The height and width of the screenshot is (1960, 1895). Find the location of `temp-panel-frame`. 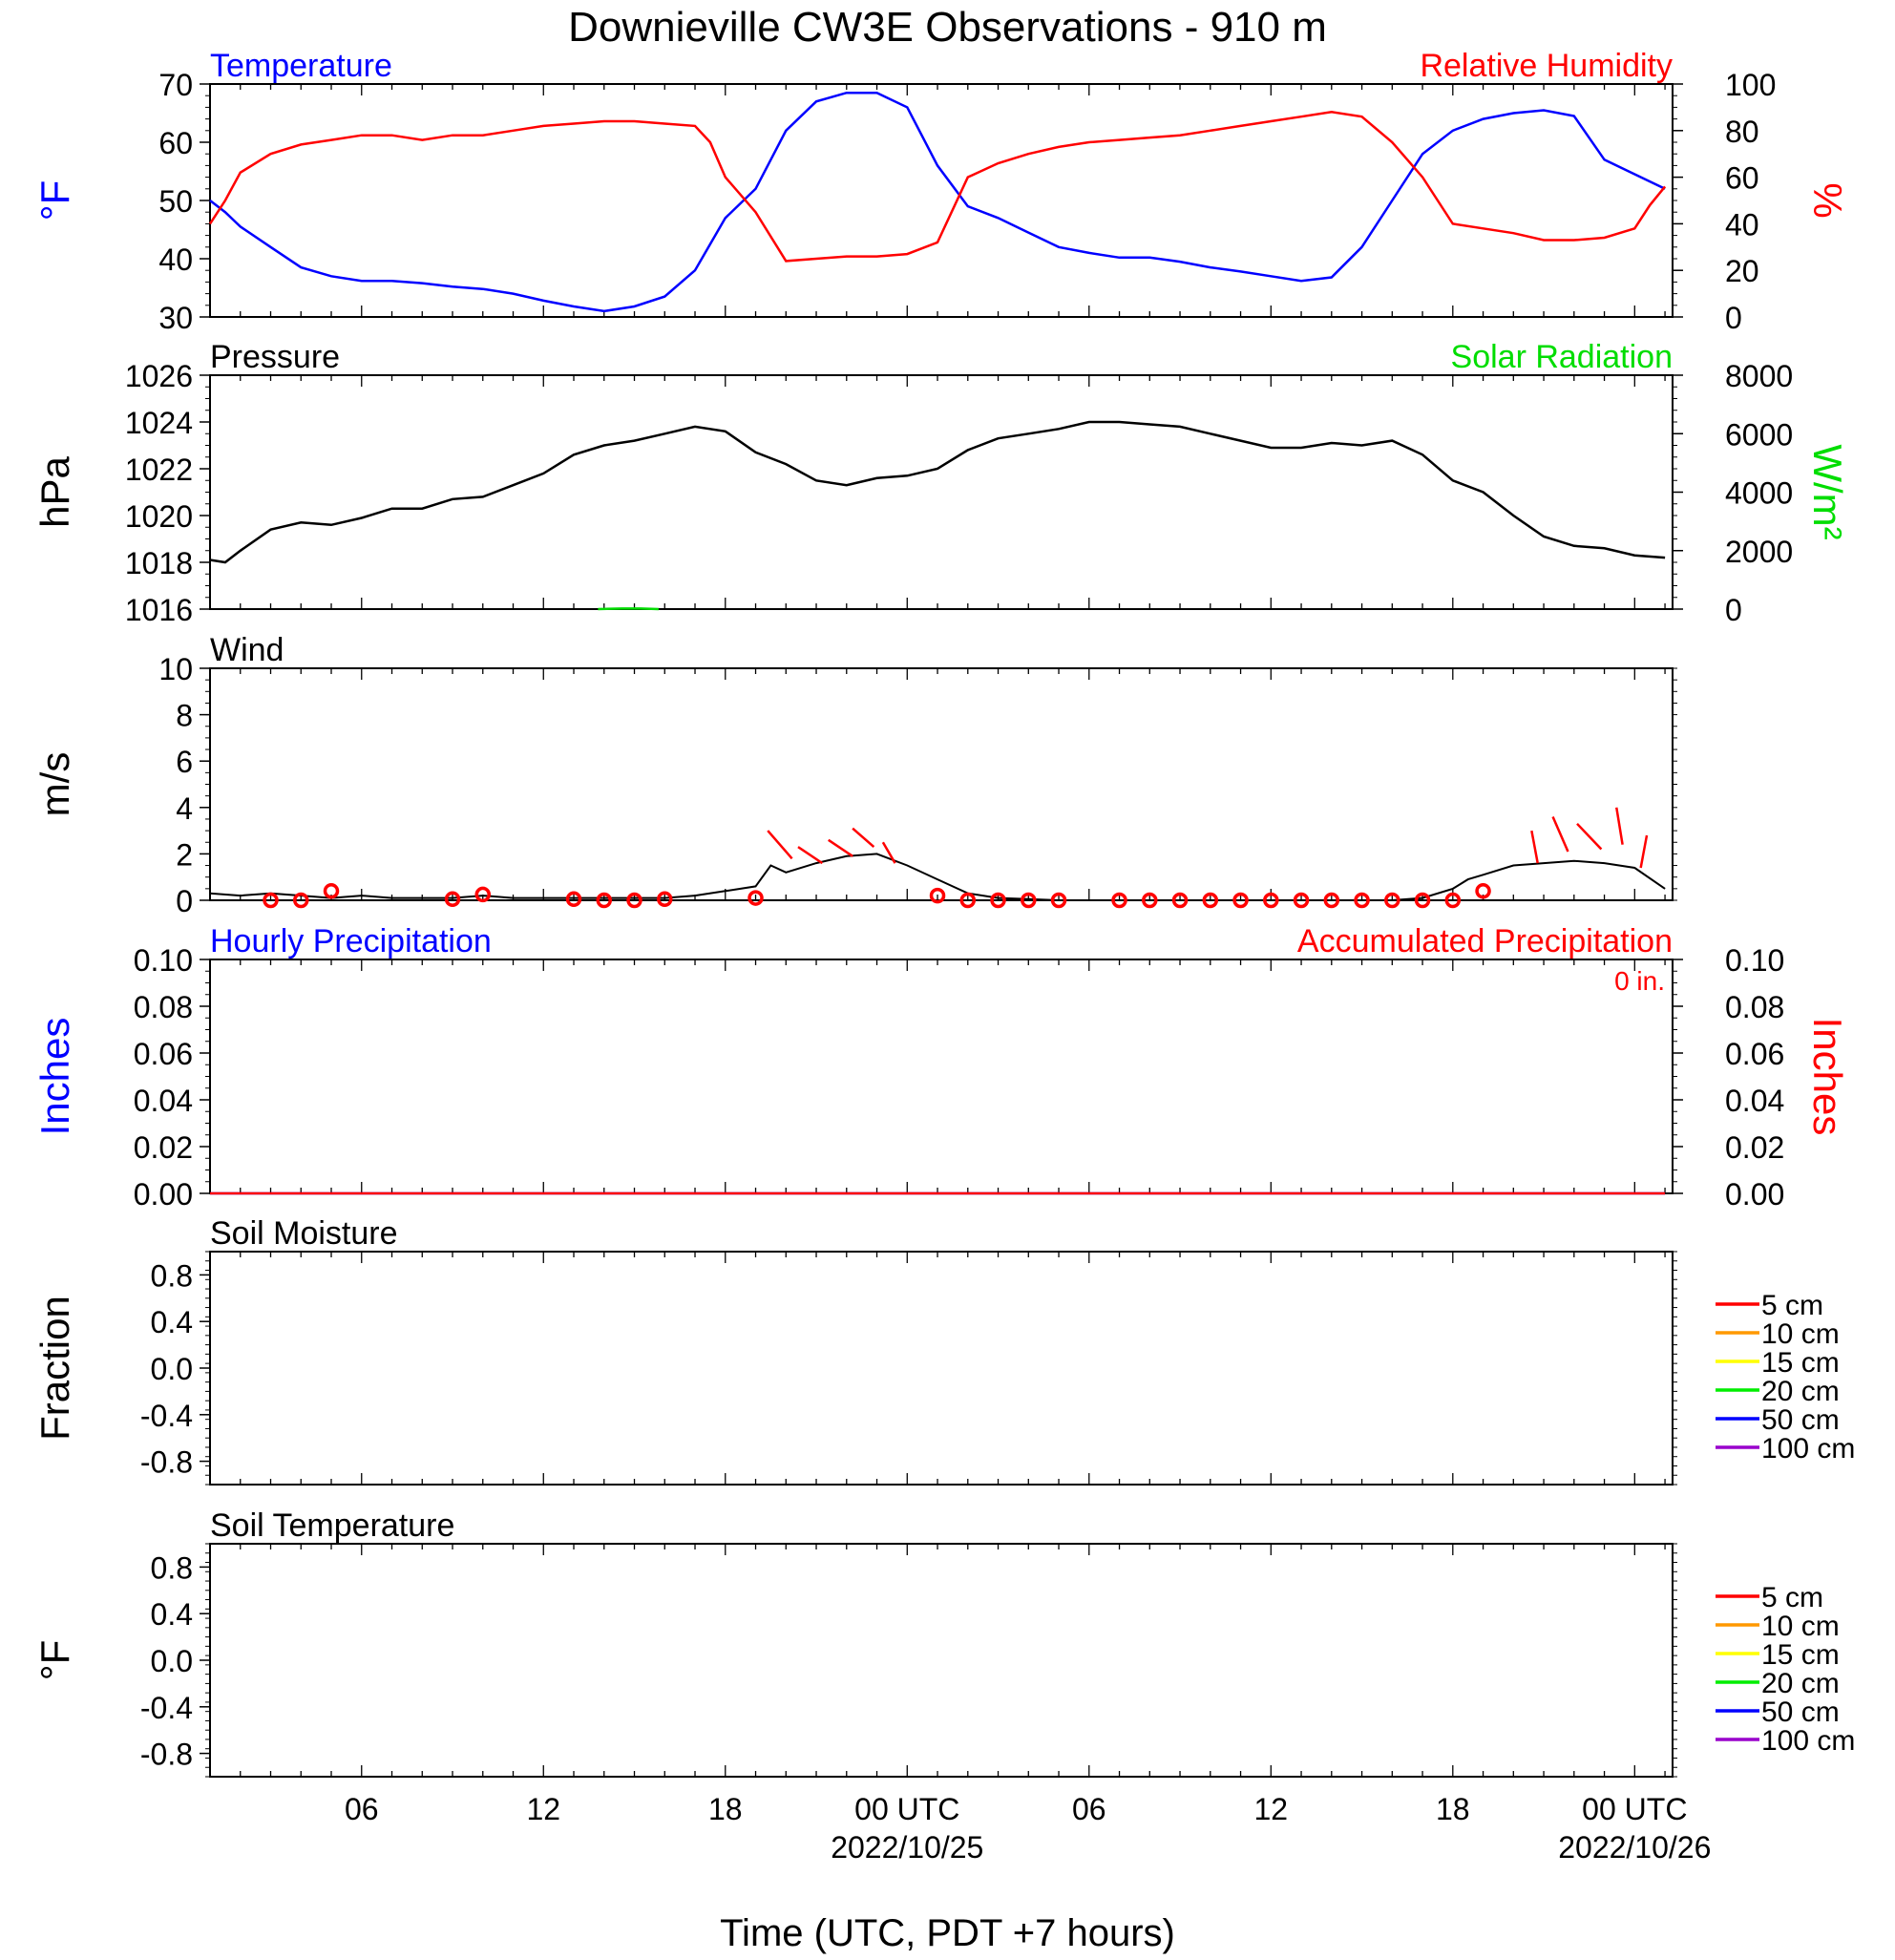

temp-panel-frame is located at coordinates (941, 200).